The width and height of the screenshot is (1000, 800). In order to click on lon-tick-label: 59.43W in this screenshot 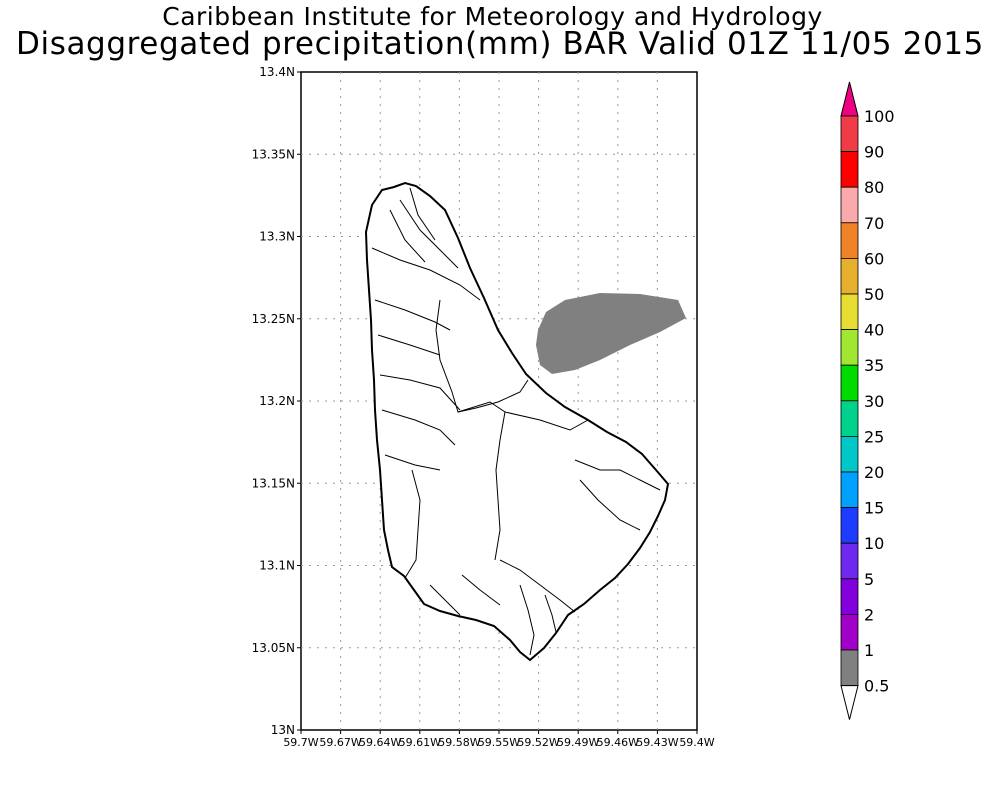, I will do `click(657, 742)`.